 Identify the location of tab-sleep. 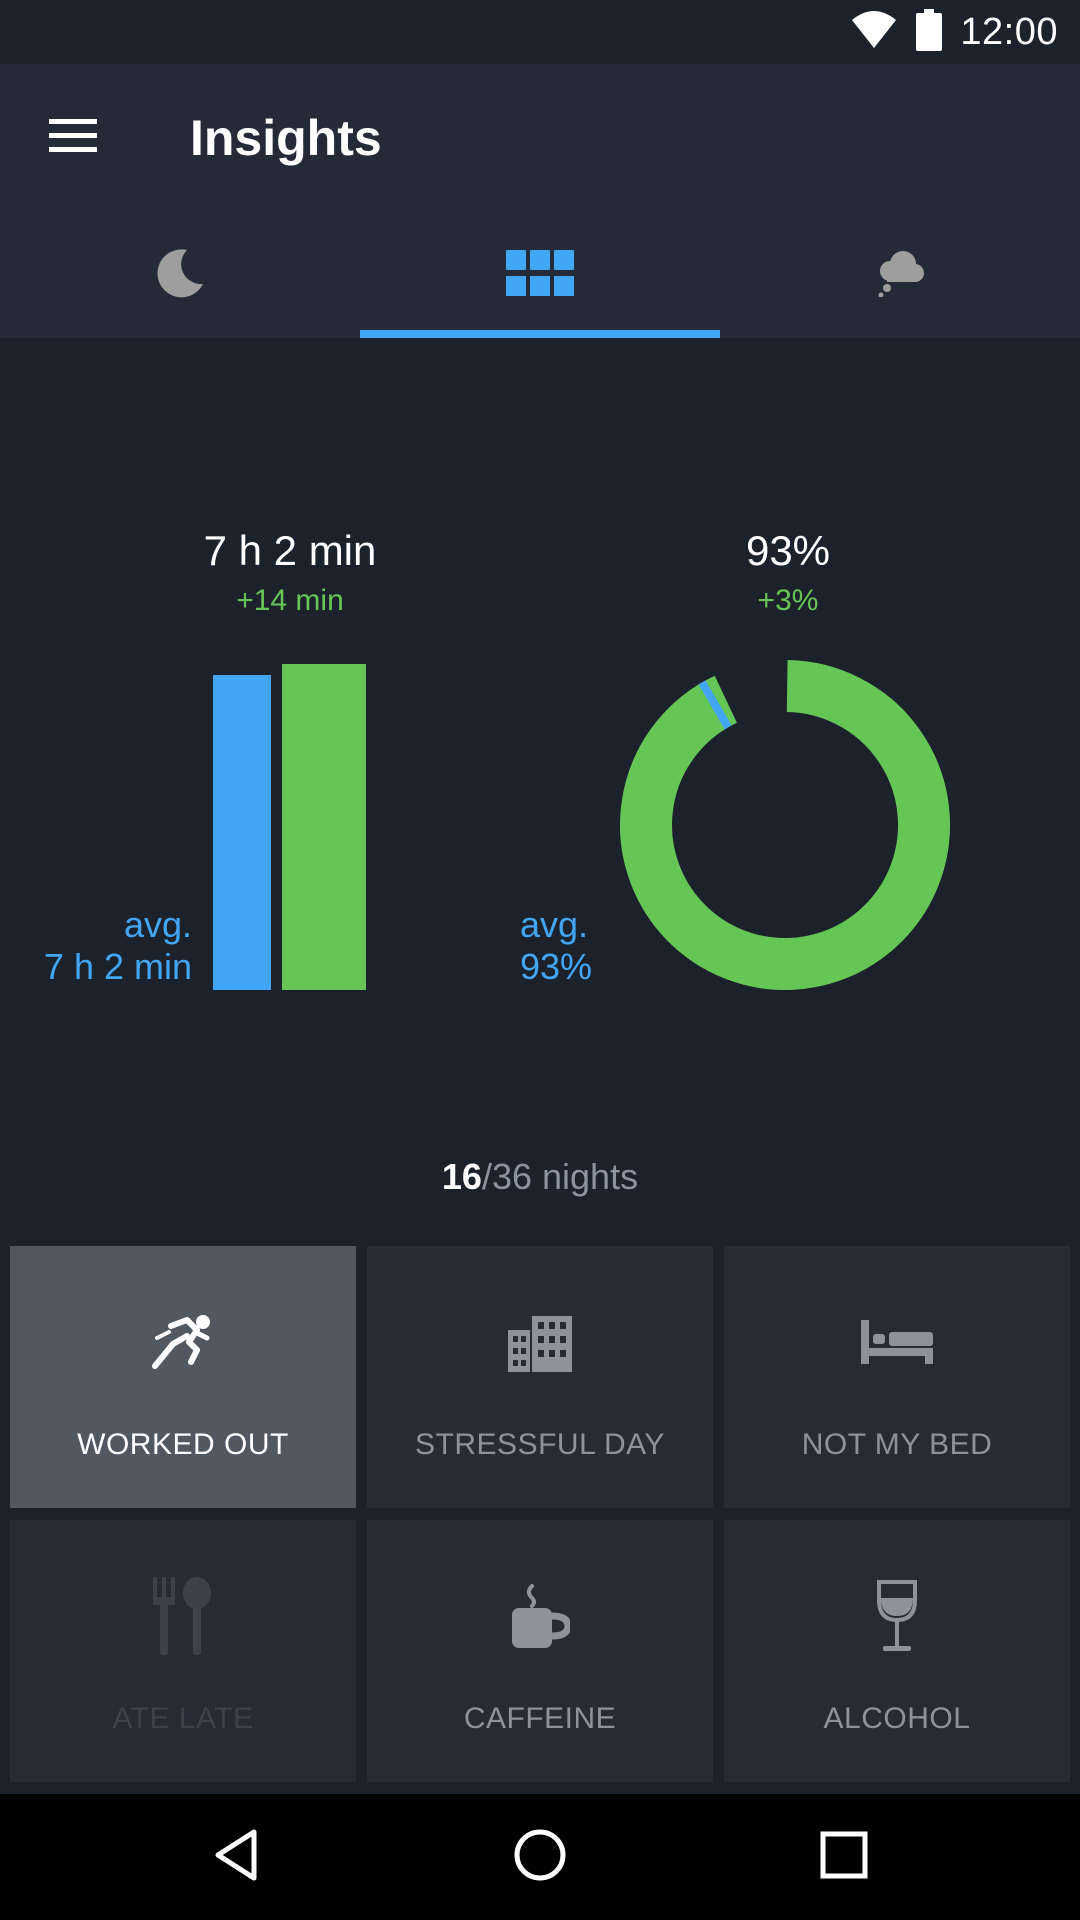
(180, 275).